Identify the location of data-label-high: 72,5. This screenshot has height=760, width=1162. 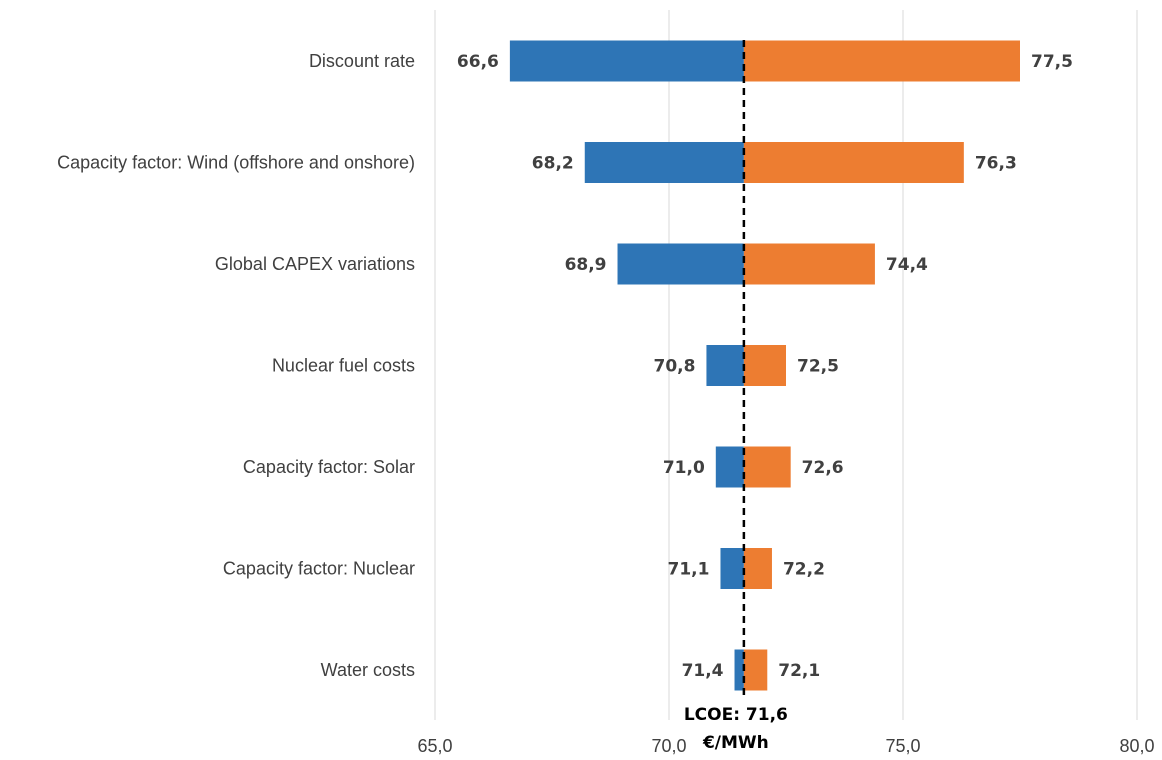
(818, 367).